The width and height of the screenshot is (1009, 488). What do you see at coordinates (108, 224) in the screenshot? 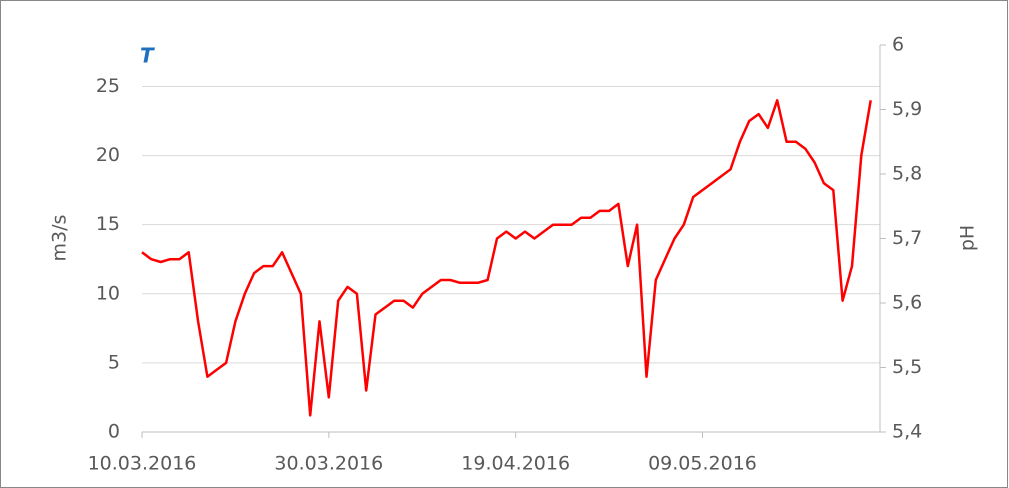
I see `y-tick-label: 15` at bounding box center [108, 224].